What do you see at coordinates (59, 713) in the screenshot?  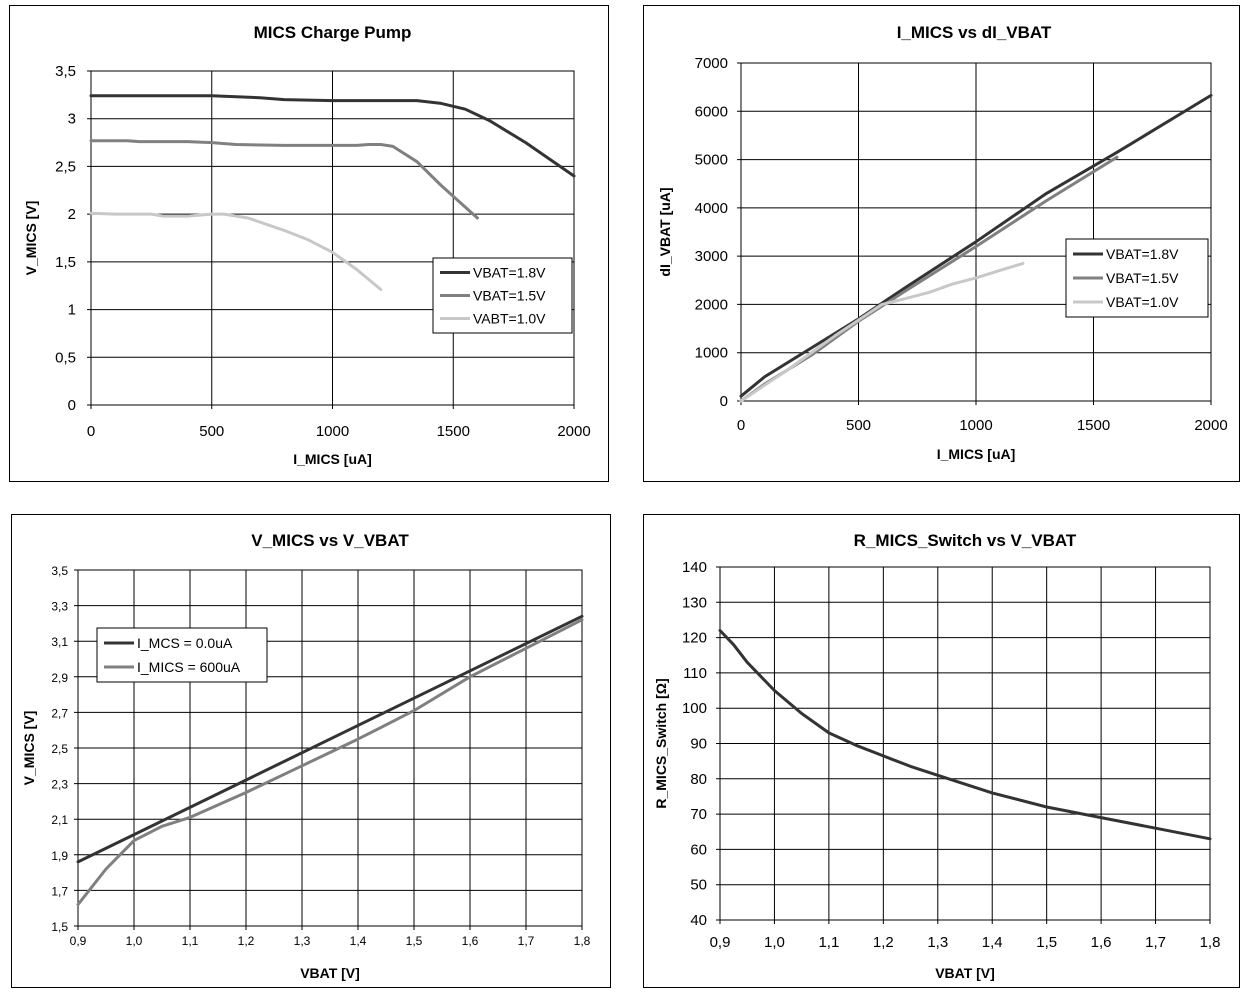 I see `y-tick-label: 2,7` at bounding box center [59, 713].